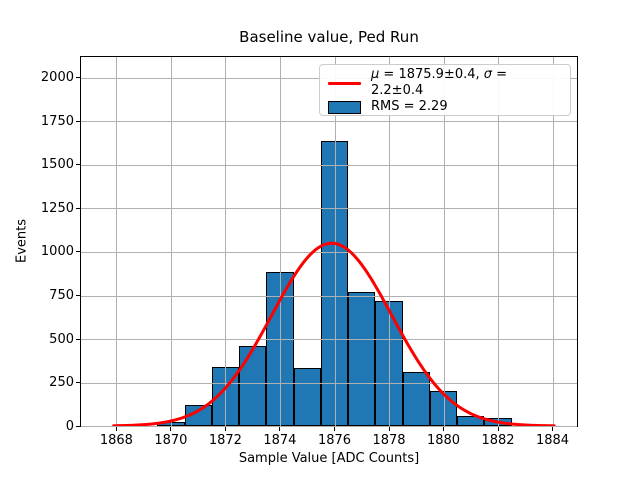 Image resolution: width=640 pixels, height=480 pixels. I want to click on legend-rms-label: RMS = 2.29, so click(409, 106).